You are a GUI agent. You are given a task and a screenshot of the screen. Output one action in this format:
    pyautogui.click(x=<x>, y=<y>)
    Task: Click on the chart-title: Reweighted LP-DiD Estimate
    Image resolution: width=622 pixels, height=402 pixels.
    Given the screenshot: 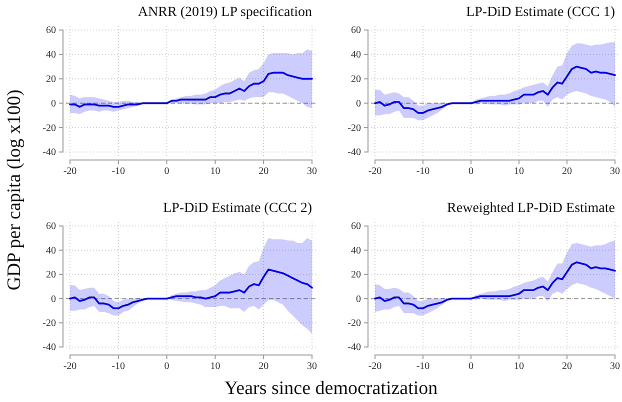 What is the action you would take?
    pyautogui.click(x=531, y=208)
    